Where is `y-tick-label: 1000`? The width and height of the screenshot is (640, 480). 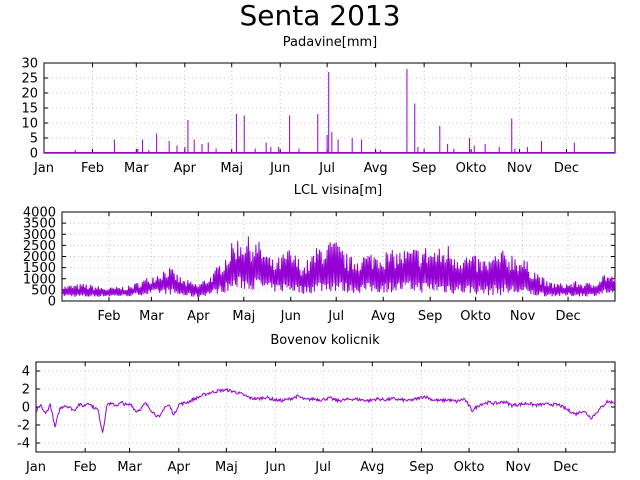
y-tick-label: 1000 is located at coordinates (39, 279).